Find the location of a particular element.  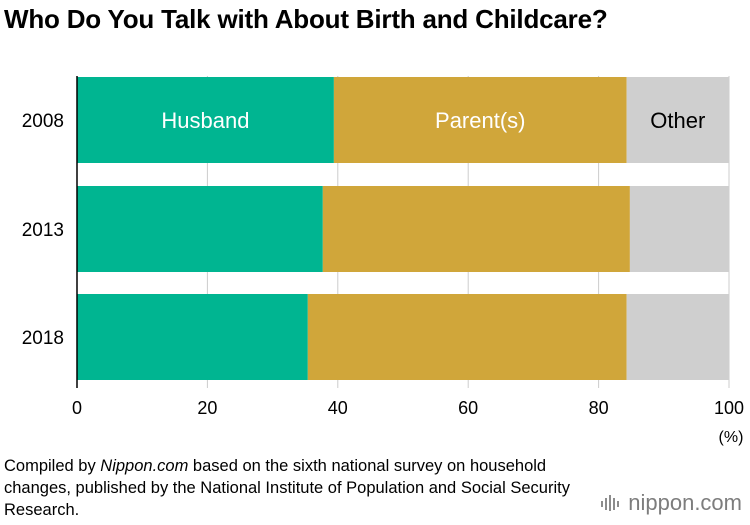

x-tick-label: 100 is located at coordinates (729, 408).